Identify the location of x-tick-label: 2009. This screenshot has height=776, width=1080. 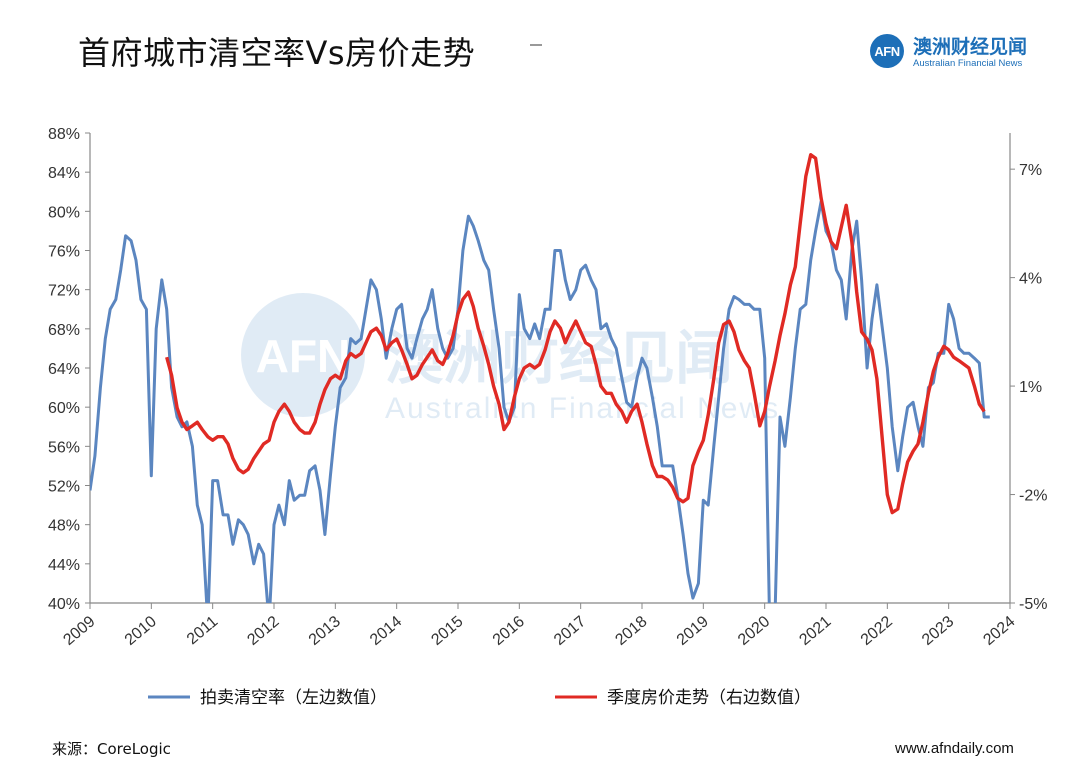
(79, 631).